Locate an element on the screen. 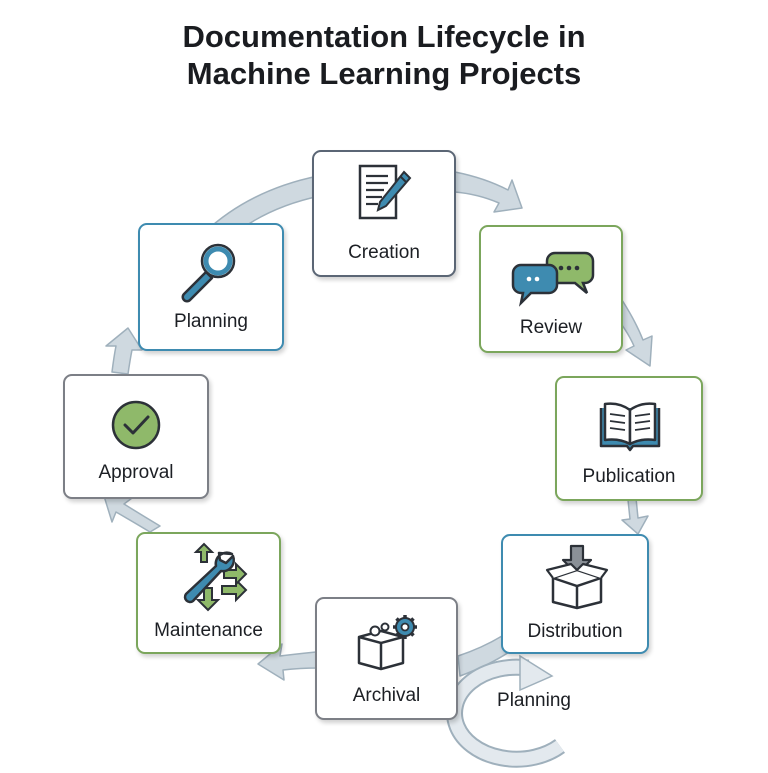 Image resolution: width=768 pixels, height=773 pixels. archive-box-gear-icon is located at coordinates (387, 643).